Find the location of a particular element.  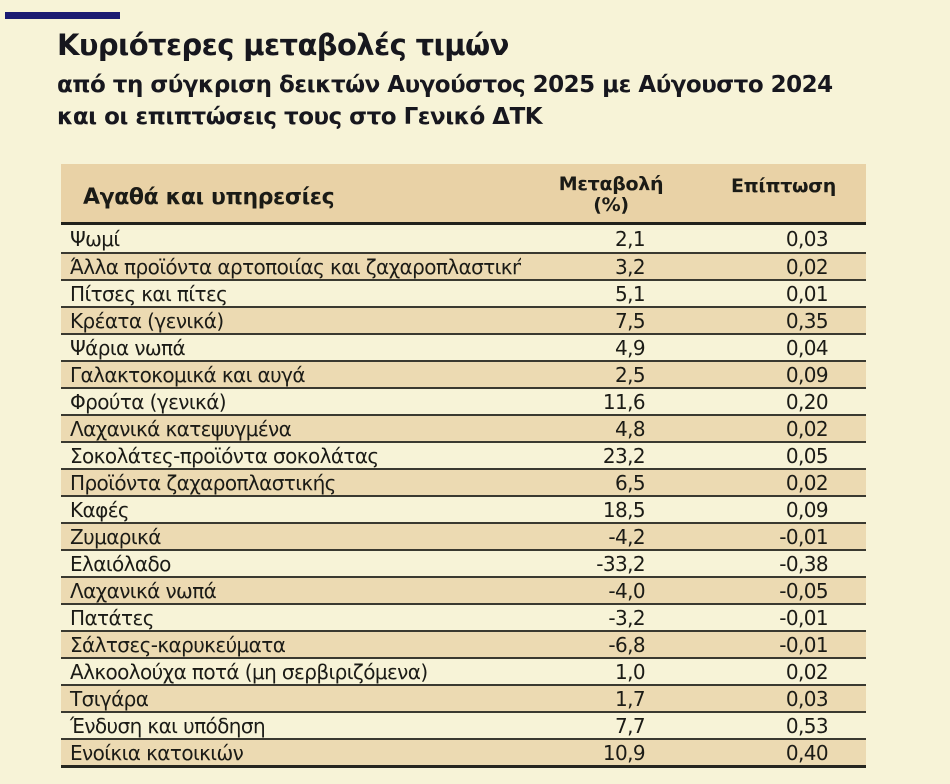

table-row: Φρούτα (γενικά) 11,6 0,20 is located at coordinates (463, 400).